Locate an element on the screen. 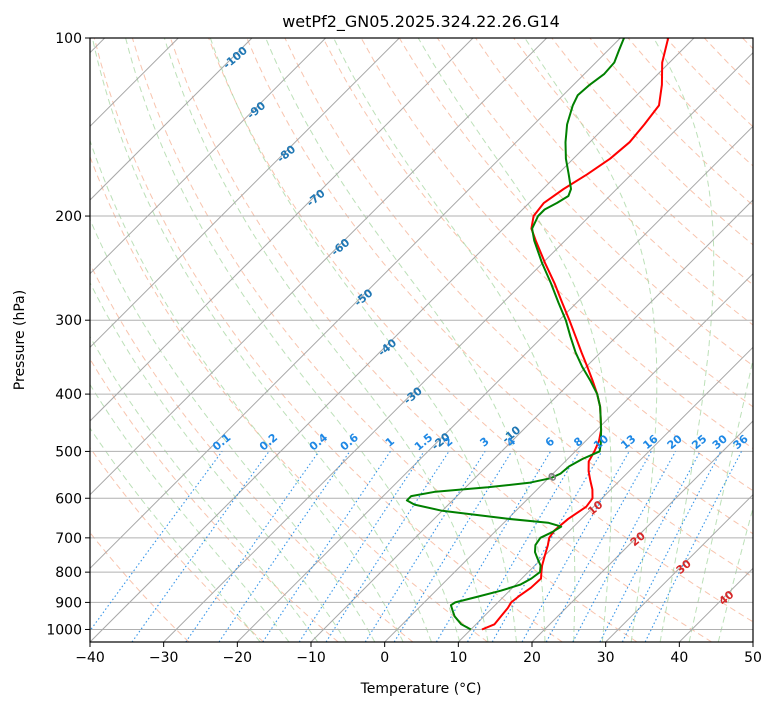  y-tick-label: 100 is located at coordinates (68, 39).